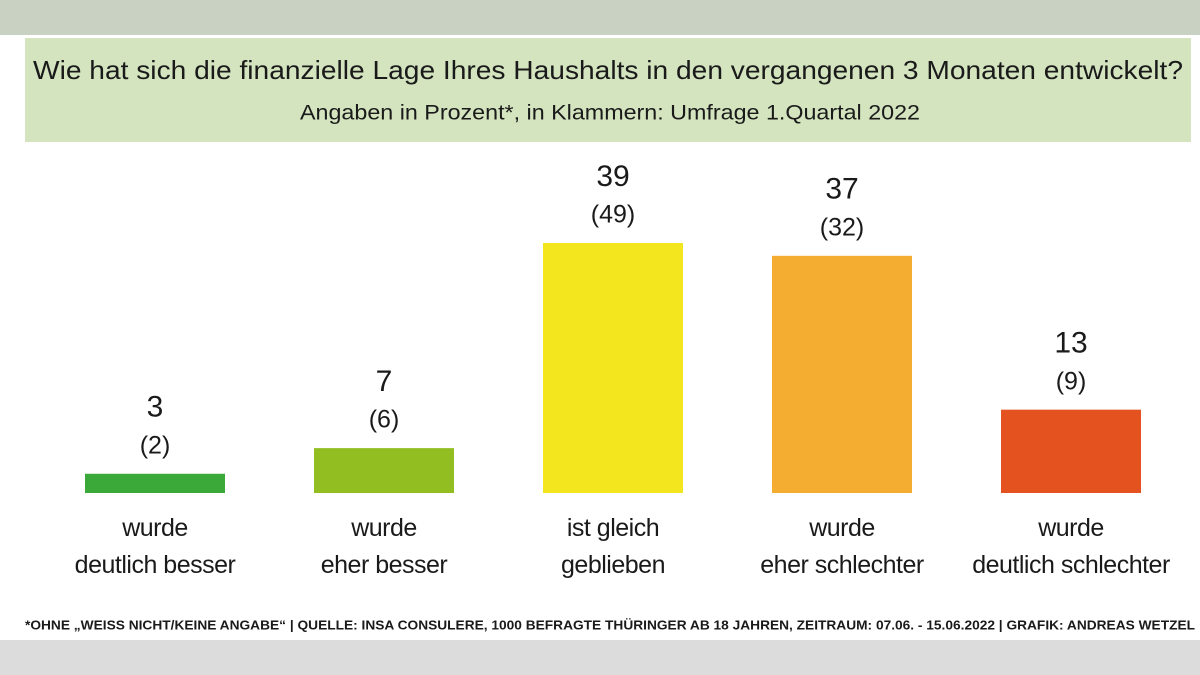 This screenshot has width=1200, height=675. Describe the element at coordinates (842, 546) in the screenshot. I see `category-label: wurde eher schlechter` at that location.